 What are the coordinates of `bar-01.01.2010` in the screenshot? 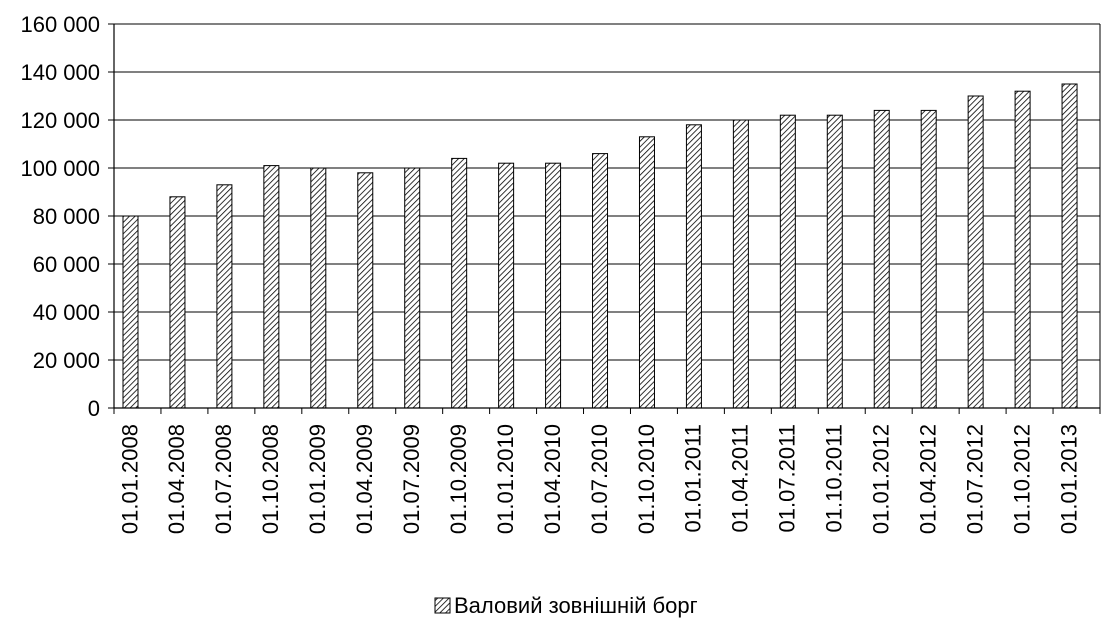 It's located at (506, 285).